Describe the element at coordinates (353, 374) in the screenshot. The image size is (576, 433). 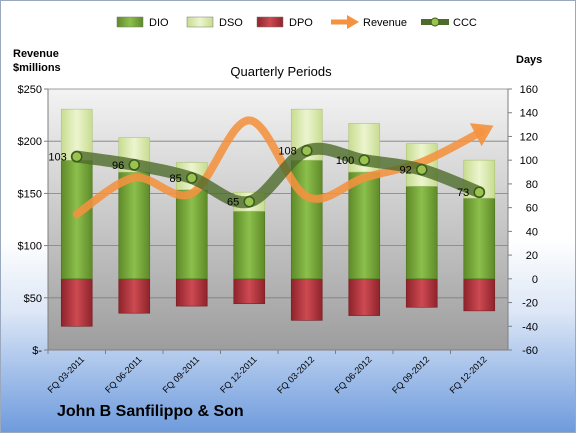
I see `x-tick-label: FQ 06-2012` at that location.